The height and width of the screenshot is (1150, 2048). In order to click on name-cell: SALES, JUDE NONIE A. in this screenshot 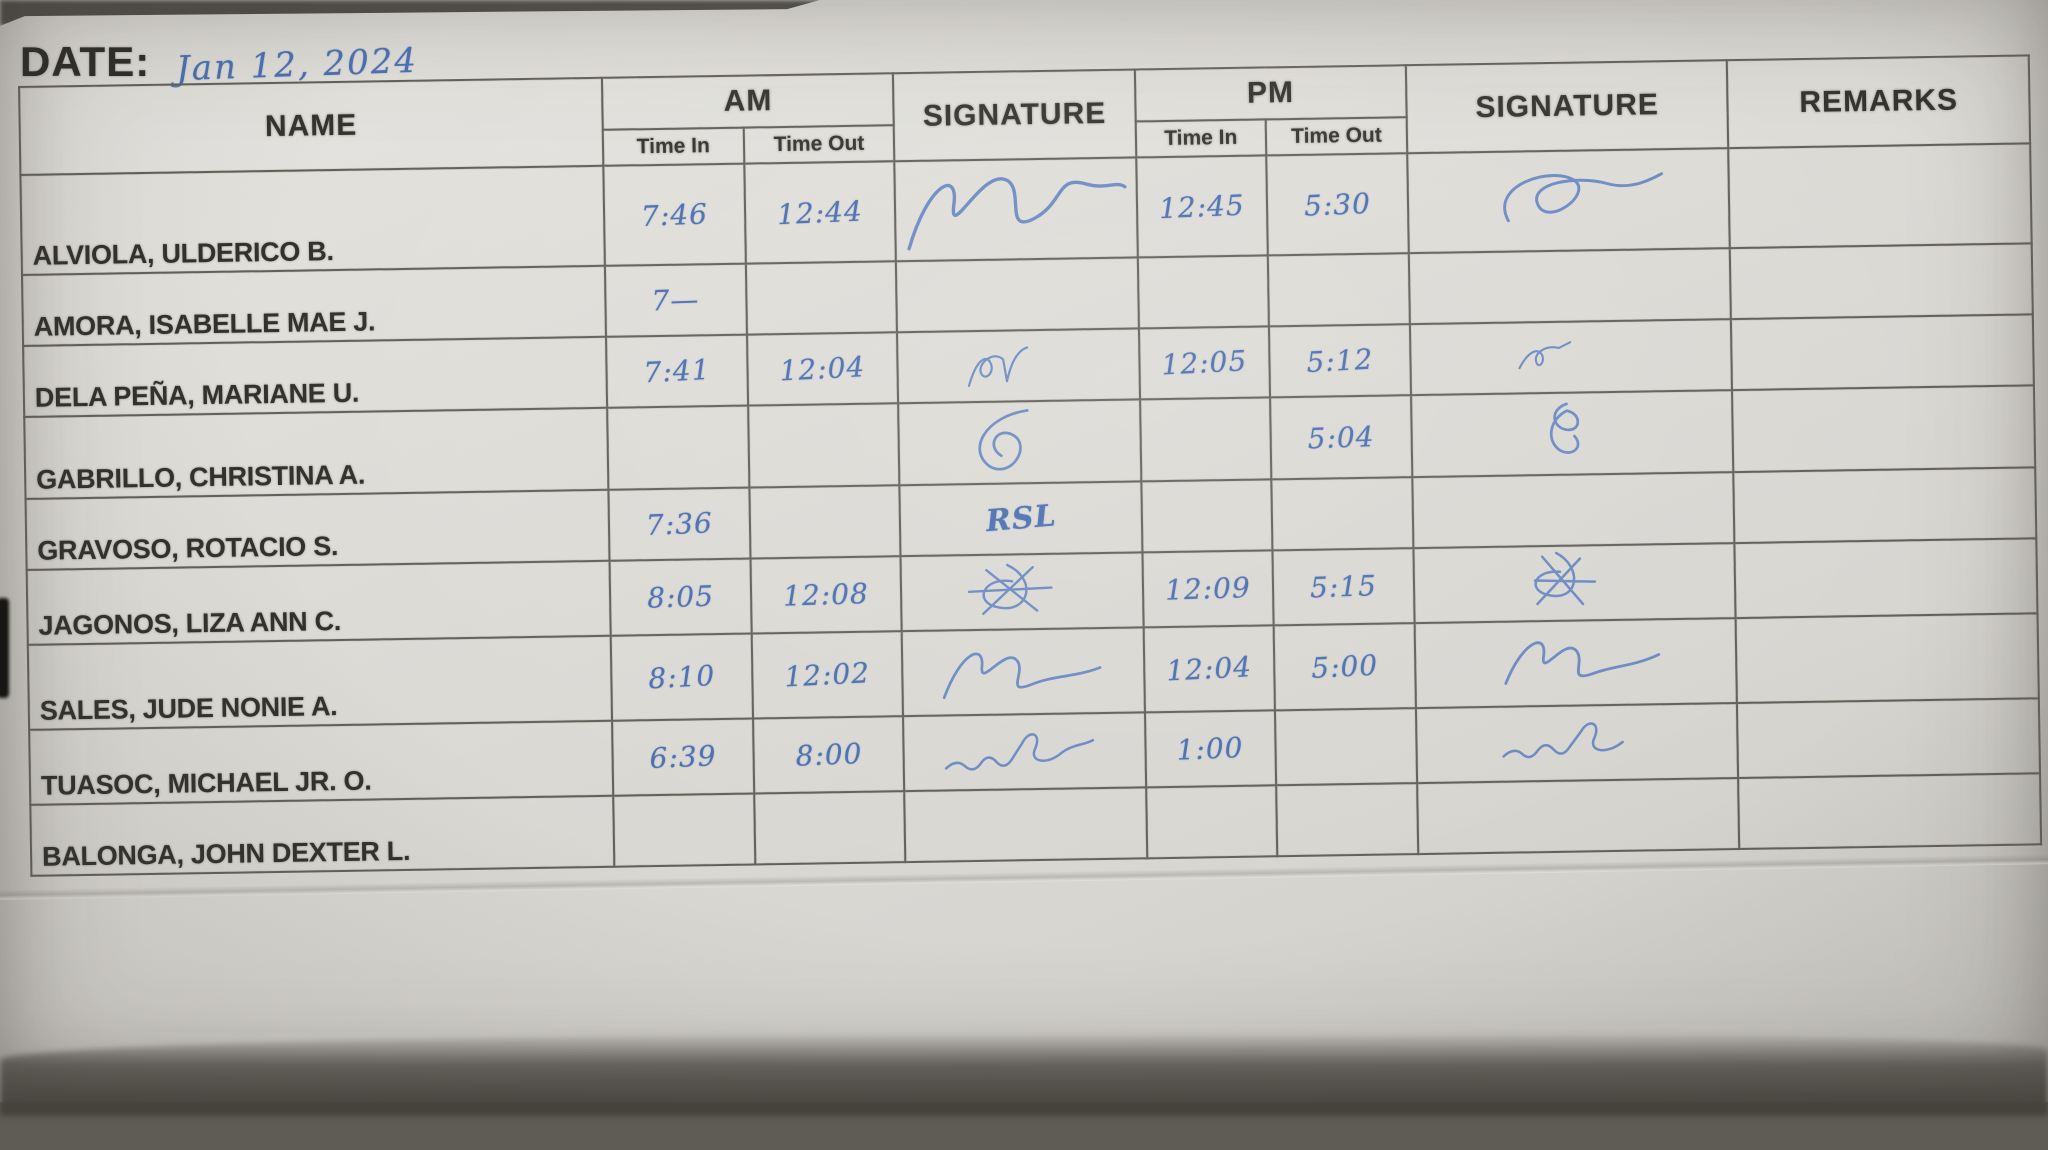, I will do `click(319, 682)`.